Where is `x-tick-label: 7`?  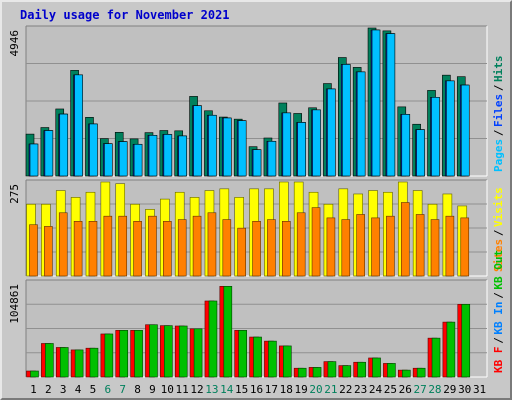 x-tick-label: 7 is located at coordinates (122, 389).